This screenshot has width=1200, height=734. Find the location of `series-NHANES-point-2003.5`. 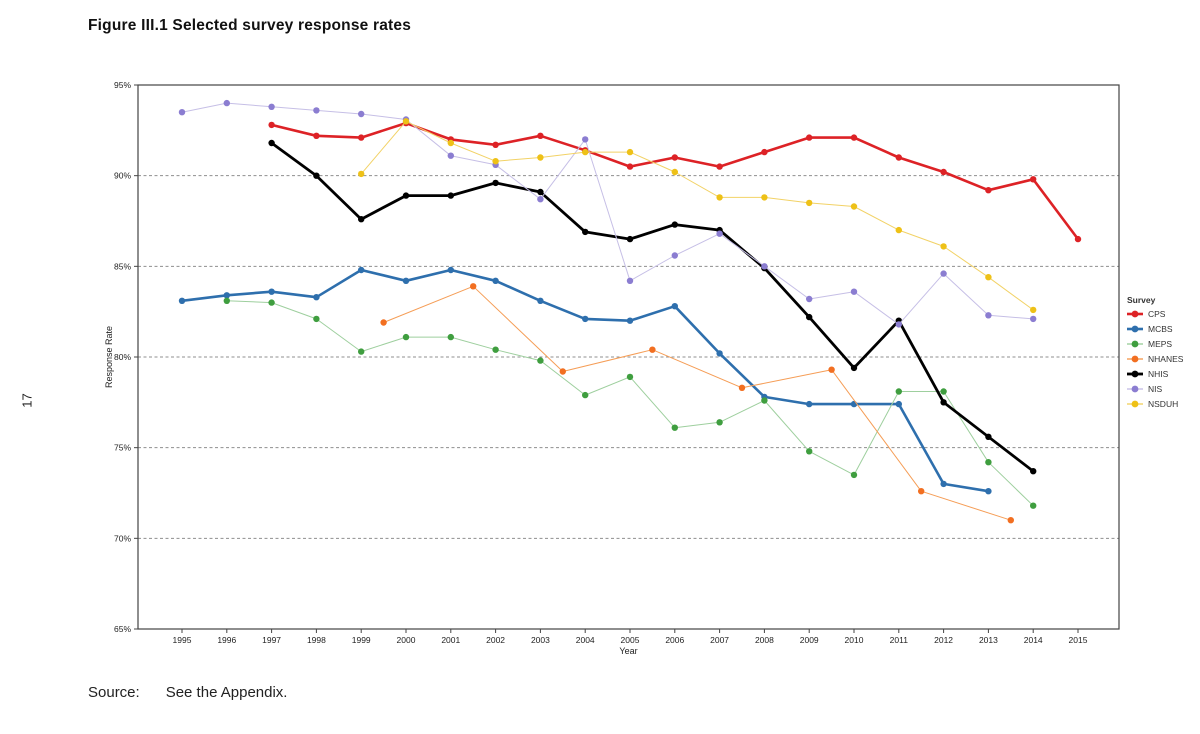

series-NHANES-point-2003.5 is located at coordinates (562, 371).